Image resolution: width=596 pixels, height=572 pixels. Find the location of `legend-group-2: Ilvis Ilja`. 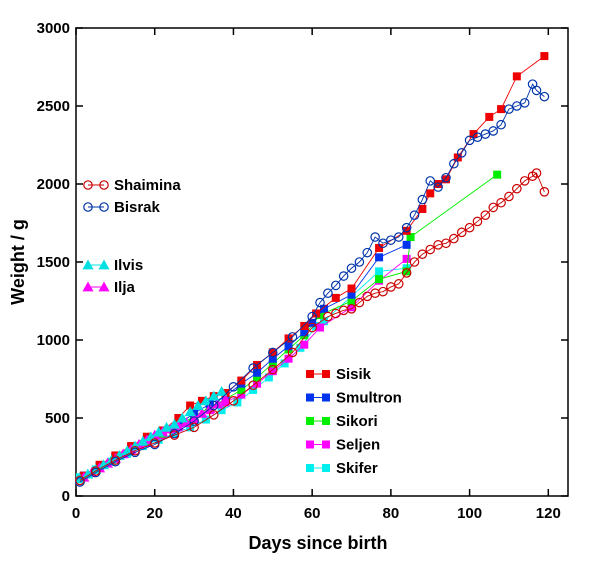

legend-group-2: Ilvis Ilja is located at coordinates (112, 276).